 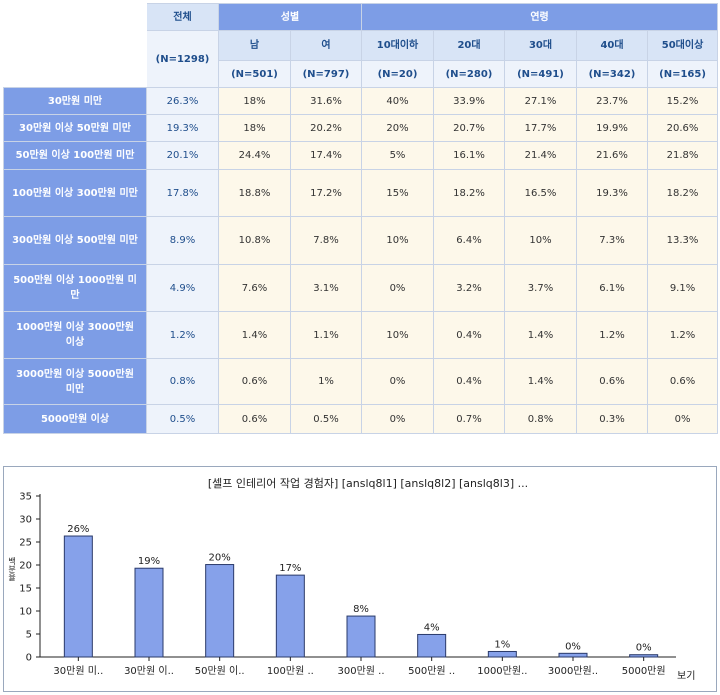 What do you see at coordinates (361, 609) in the screenshot?
I see `bar-data-label: 8%` at bounding box center [361, 609].